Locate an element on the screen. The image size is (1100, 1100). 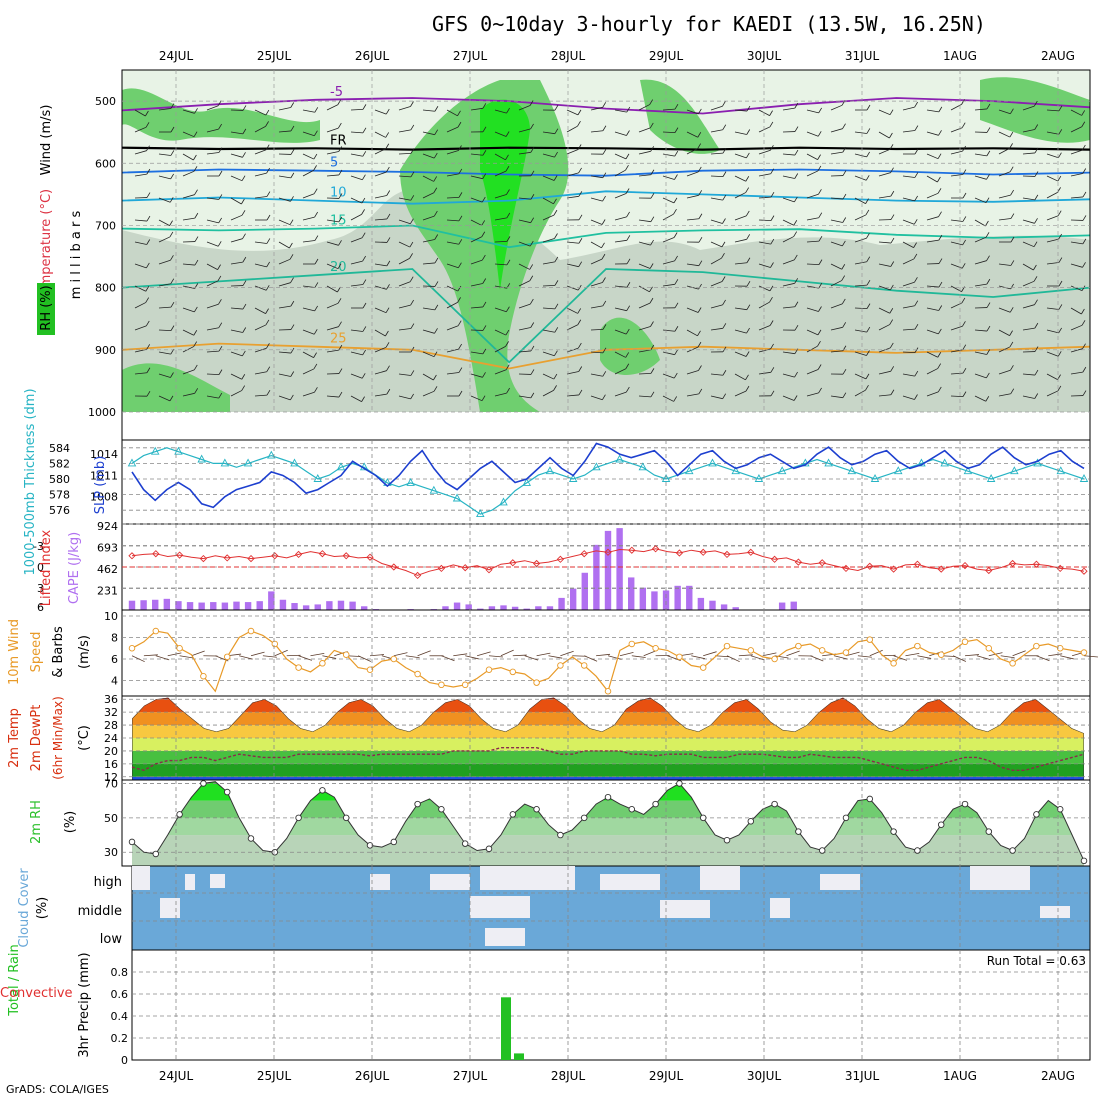
y-tick-label: 1011 is located at coordinates (104, 475).